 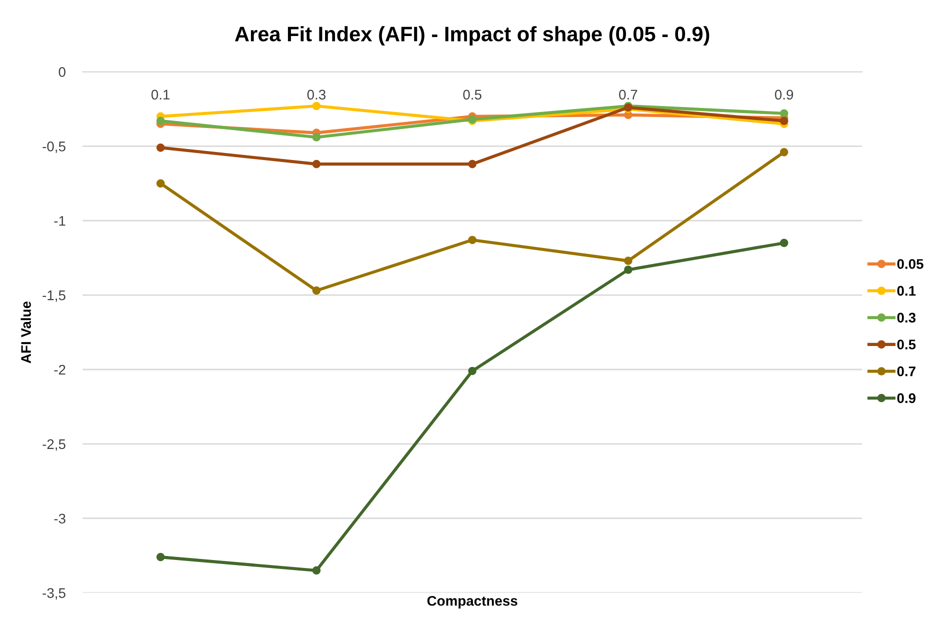 What do you see at coordinates (54, 296) in the screenshot?
I see `y-tick-label: -1,5` at bounding box center [54, 296].